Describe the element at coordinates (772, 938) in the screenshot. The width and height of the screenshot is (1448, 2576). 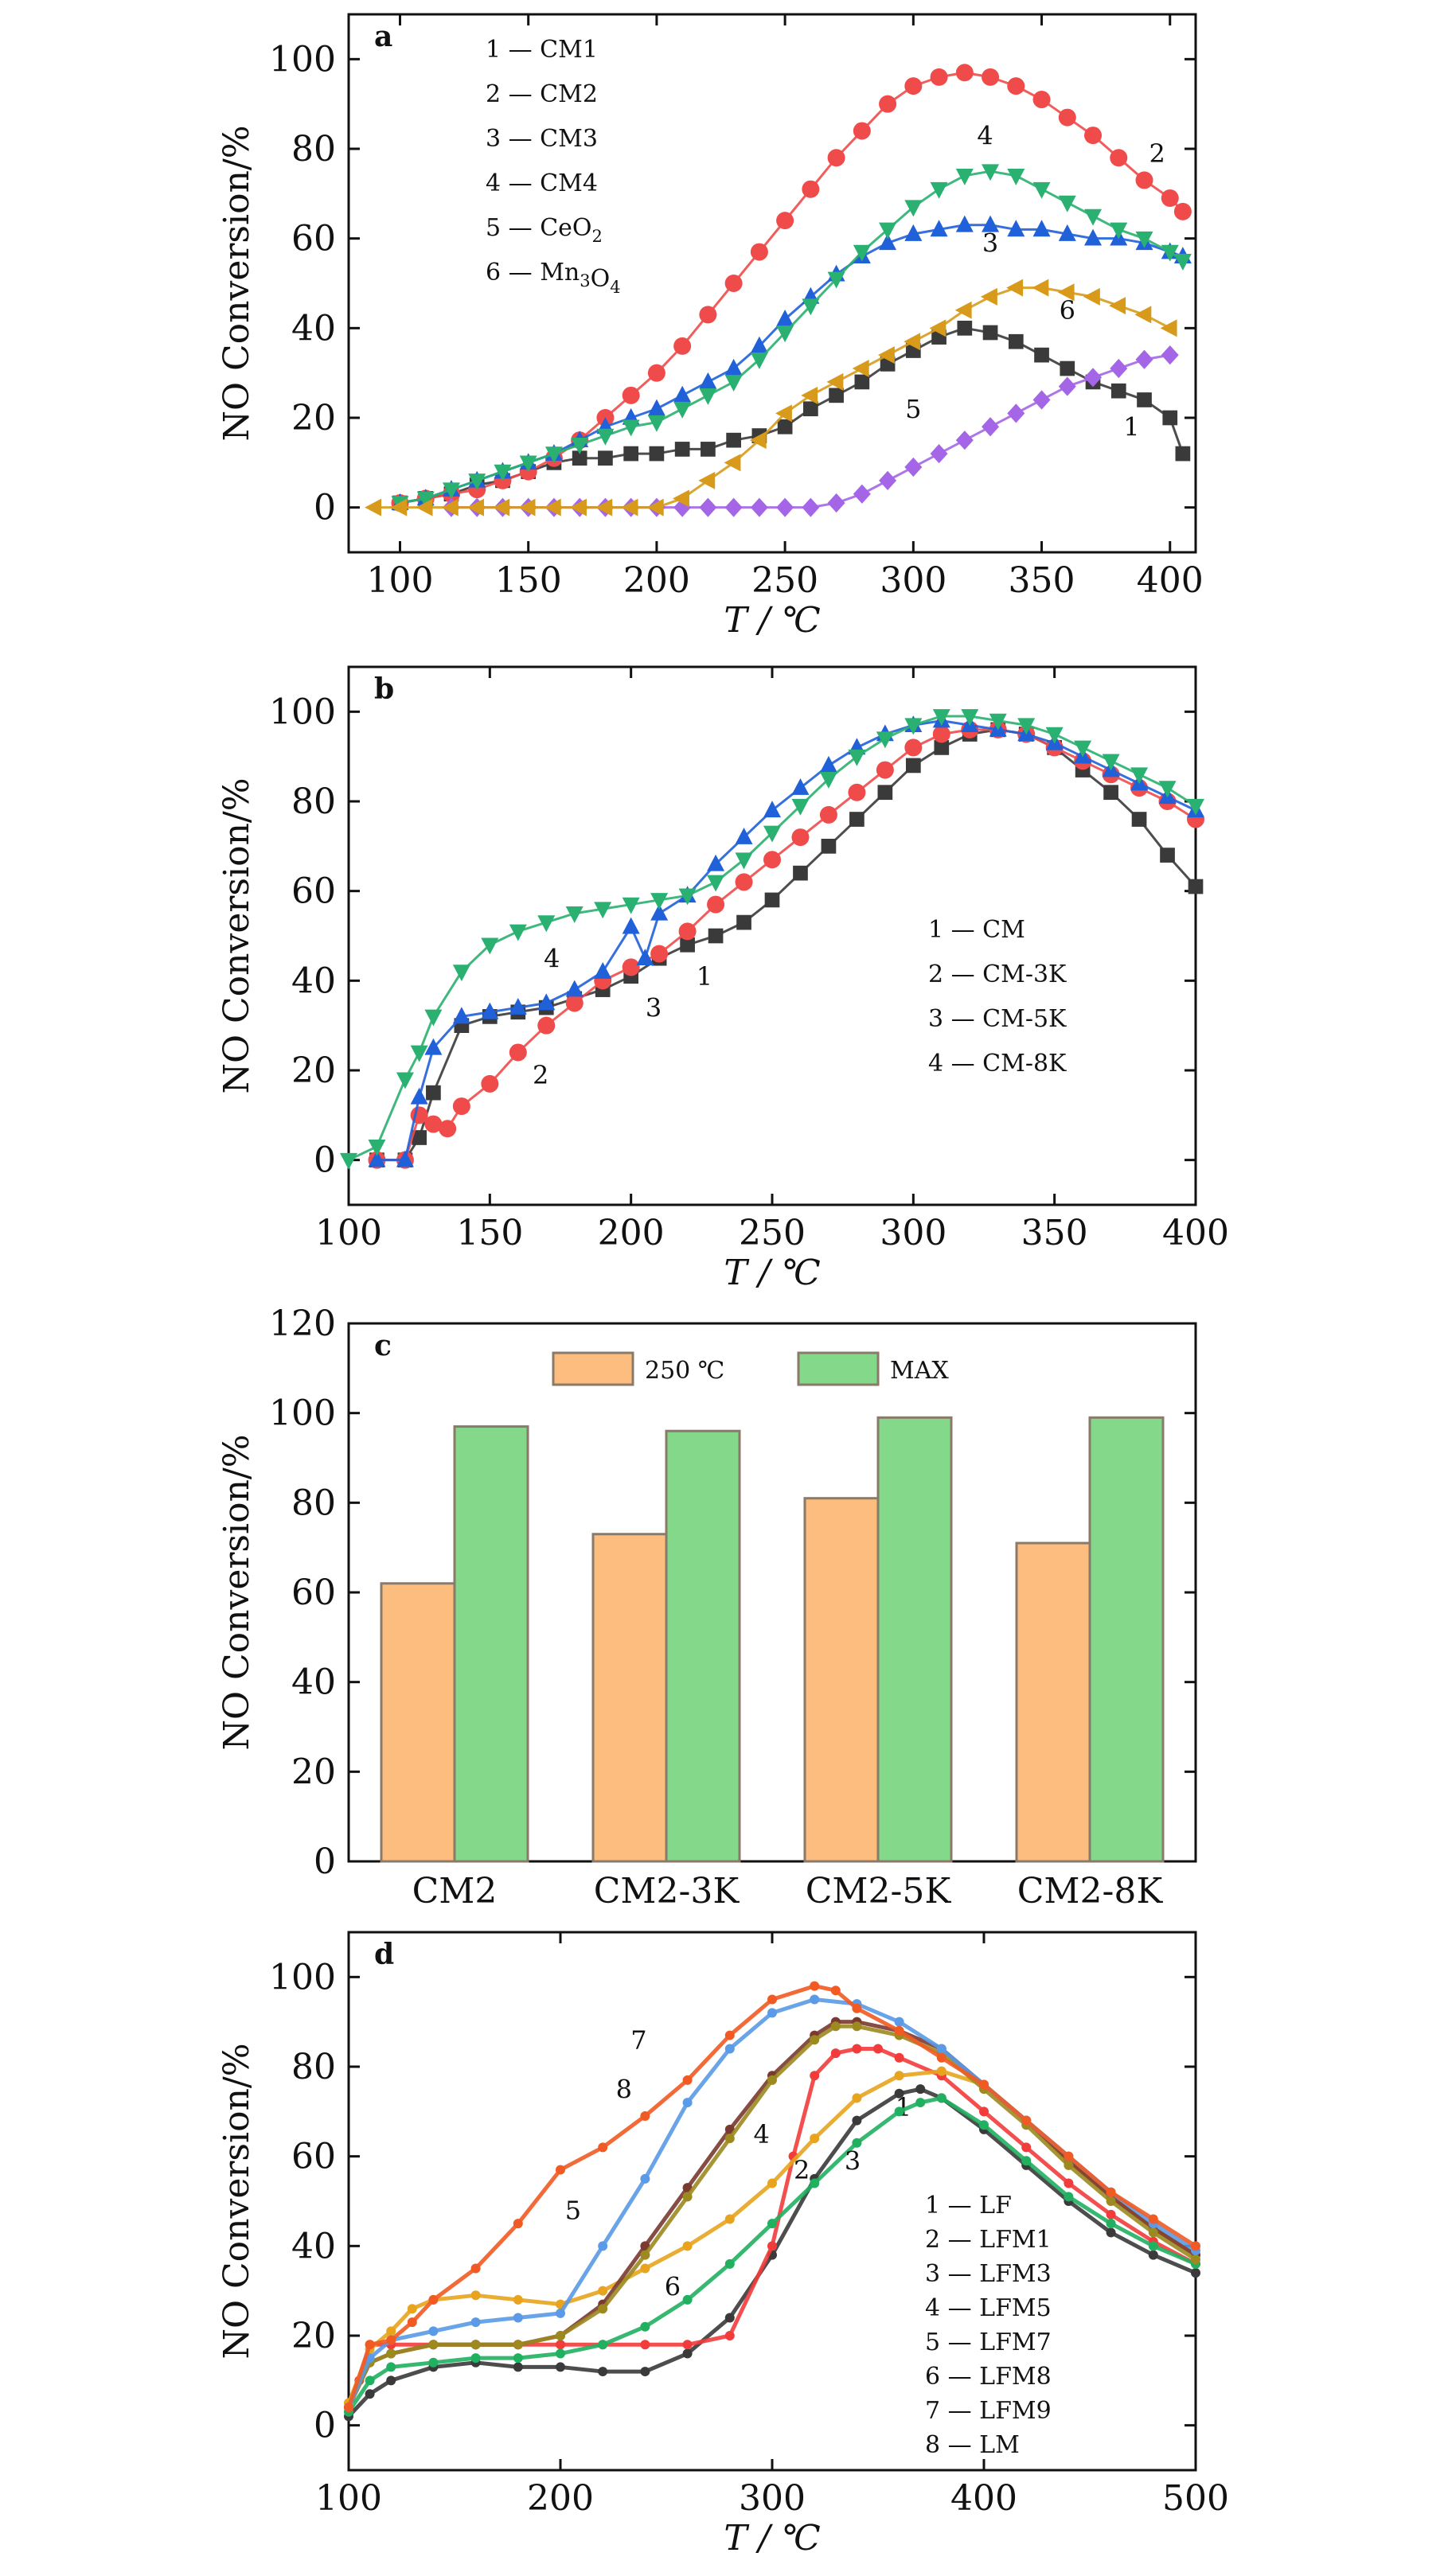
I see `series-line` at that location.